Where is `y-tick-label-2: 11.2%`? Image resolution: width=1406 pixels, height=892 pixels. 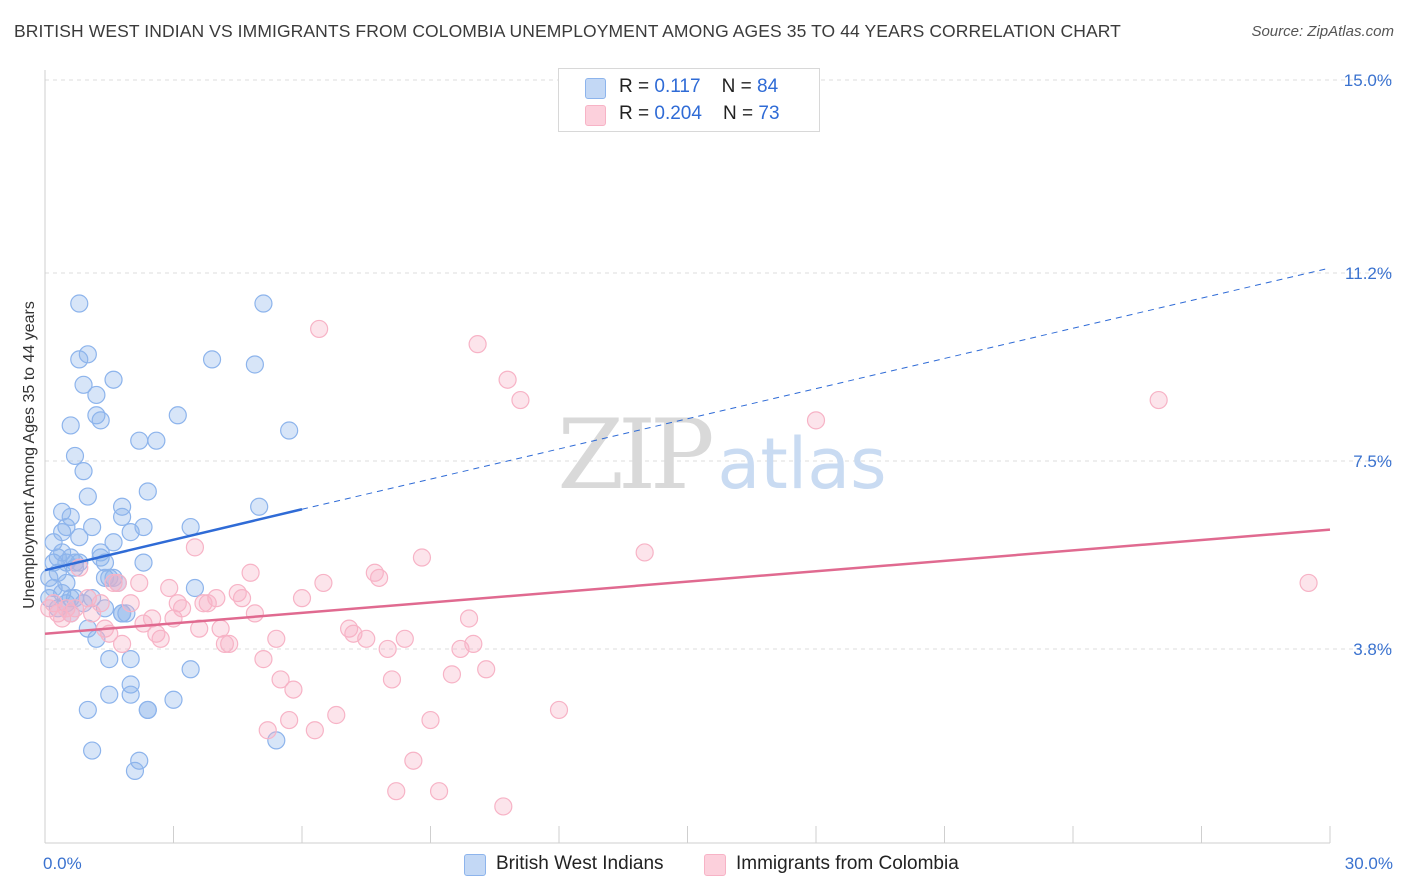 y-tick-label-2: 11.2% is located at coordinates (1368, 273).